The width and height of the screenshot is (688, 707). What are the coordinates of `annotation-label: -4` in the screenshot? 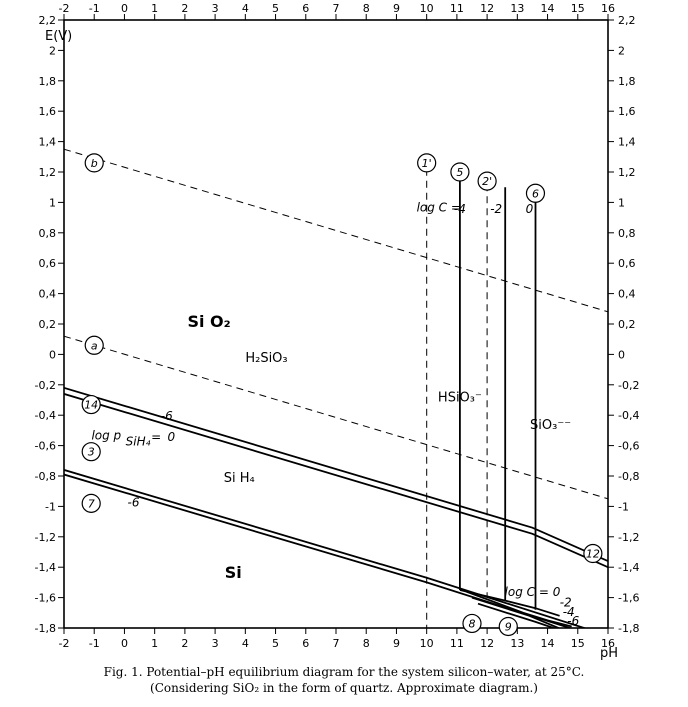 It's located at (569, 612).